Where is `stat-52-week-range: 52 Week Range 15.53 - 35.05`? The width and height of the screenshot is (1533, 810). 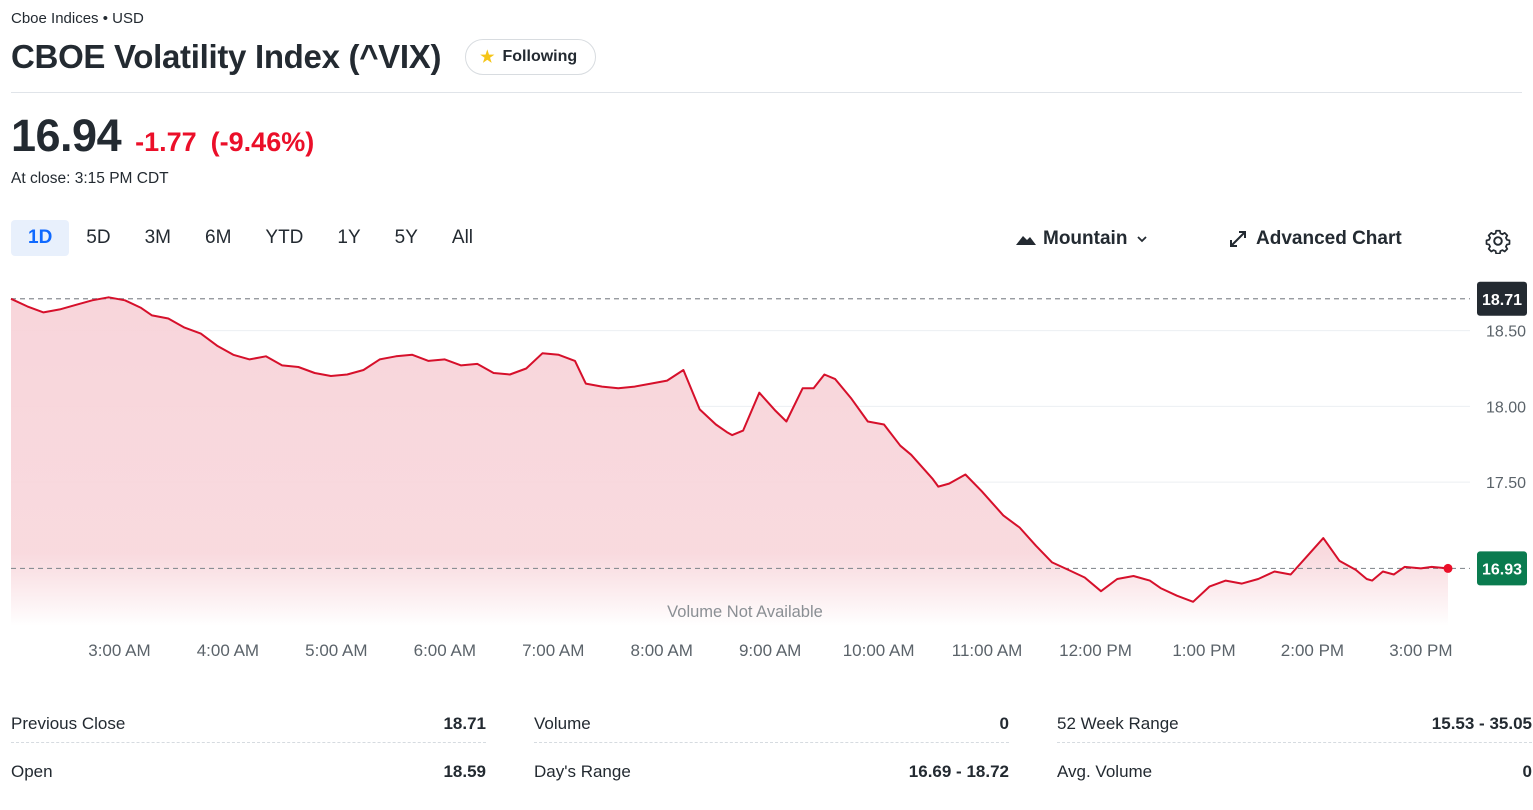
stat-52-week-range: 52 Week Range 15.53 - 35.05 is located at coordinates (1294, 724).